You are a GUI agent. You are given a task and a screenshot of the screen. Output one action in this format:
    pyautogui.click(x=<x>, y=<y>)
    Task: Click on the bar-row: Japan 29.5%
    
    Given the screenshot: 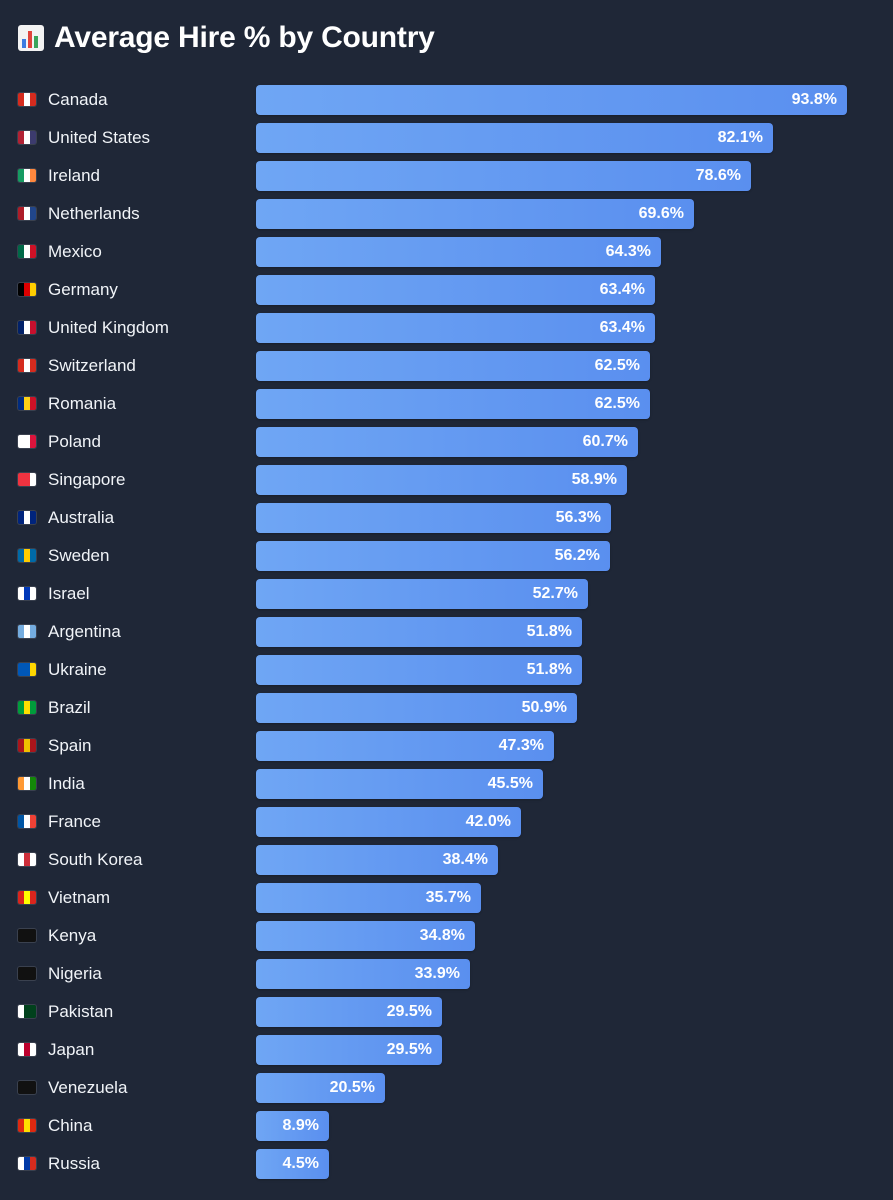 What is the action you would take?
    pyautogui.click(x=446, y=1050)
    